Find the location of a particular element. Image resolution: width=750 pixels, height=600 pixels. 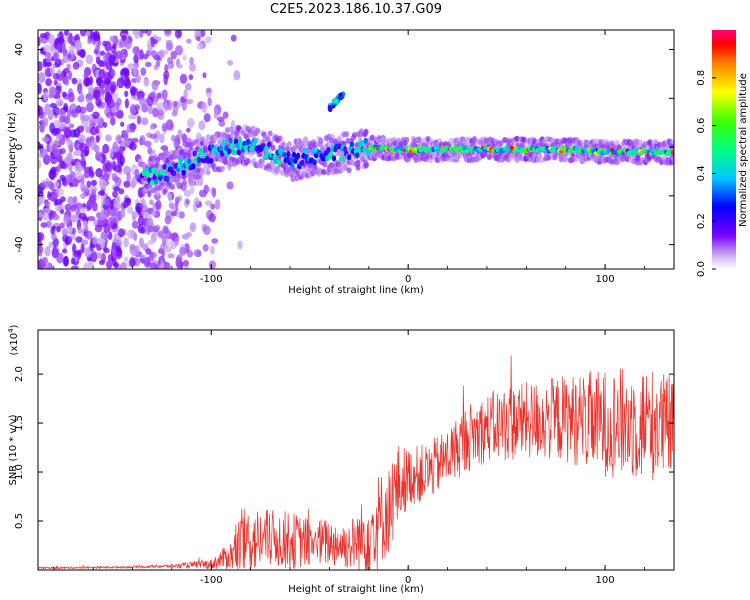

secondary-feature-blob is located at coordinates (340, 95).